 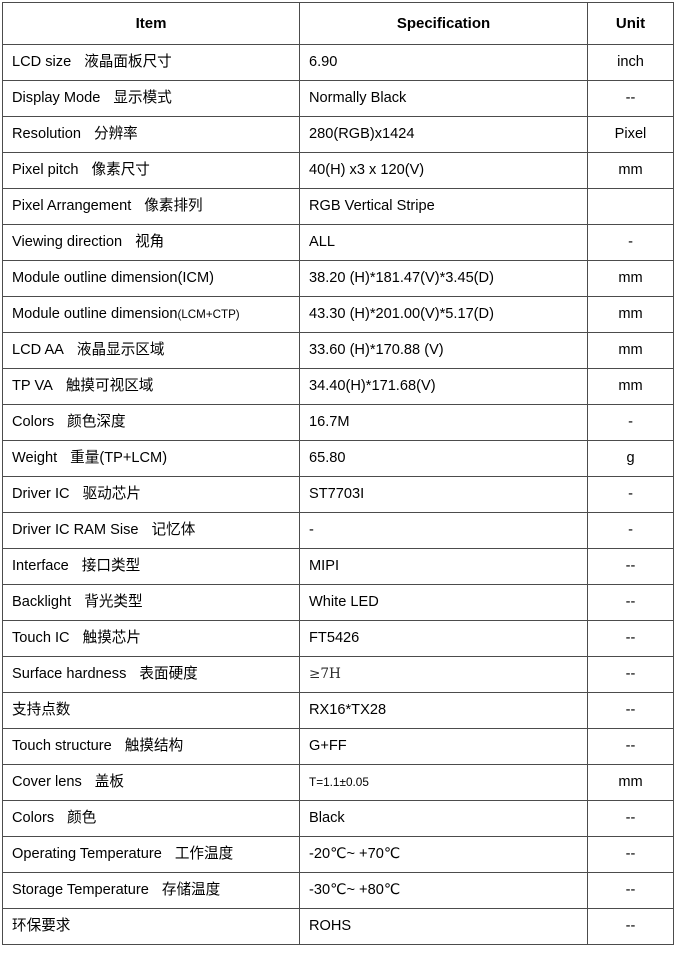 What do you see at coordinates (401, 314) in the screenshot?
I see `specification-value: 43.30 (H)*201.00(V)*5.17(D)` at bounding box center [401, 314].